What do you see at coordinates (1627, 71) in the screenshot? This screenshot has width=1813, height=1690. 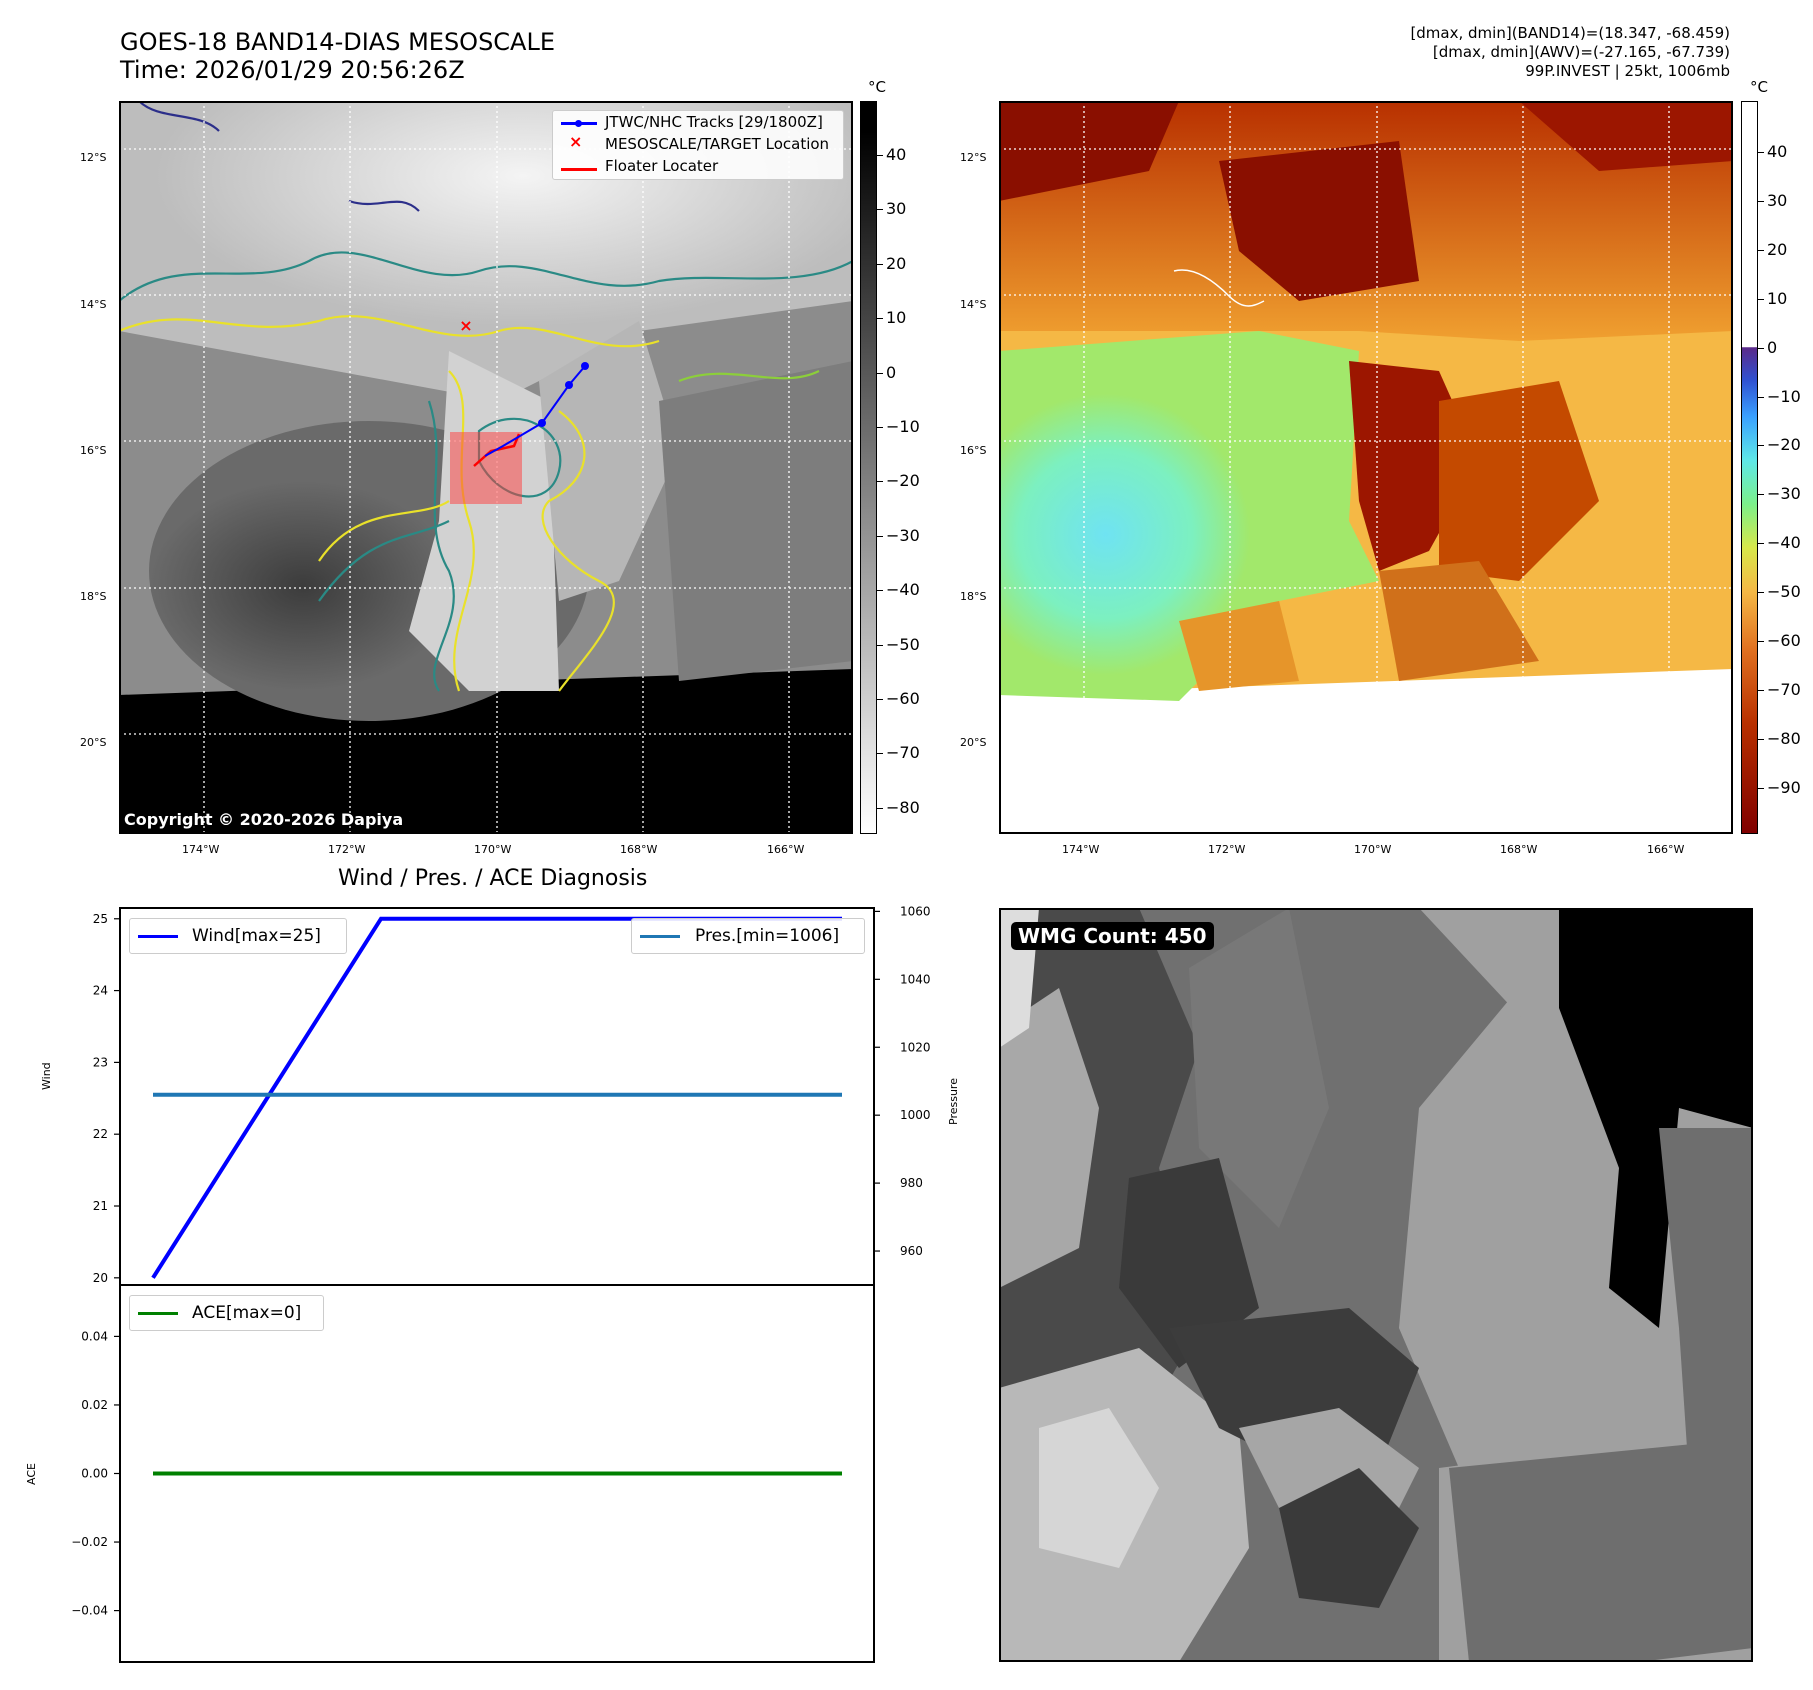 I see `info-line3: 99P.INVEST | 25kt, 1006mb` at bounding box center [1627, 71].